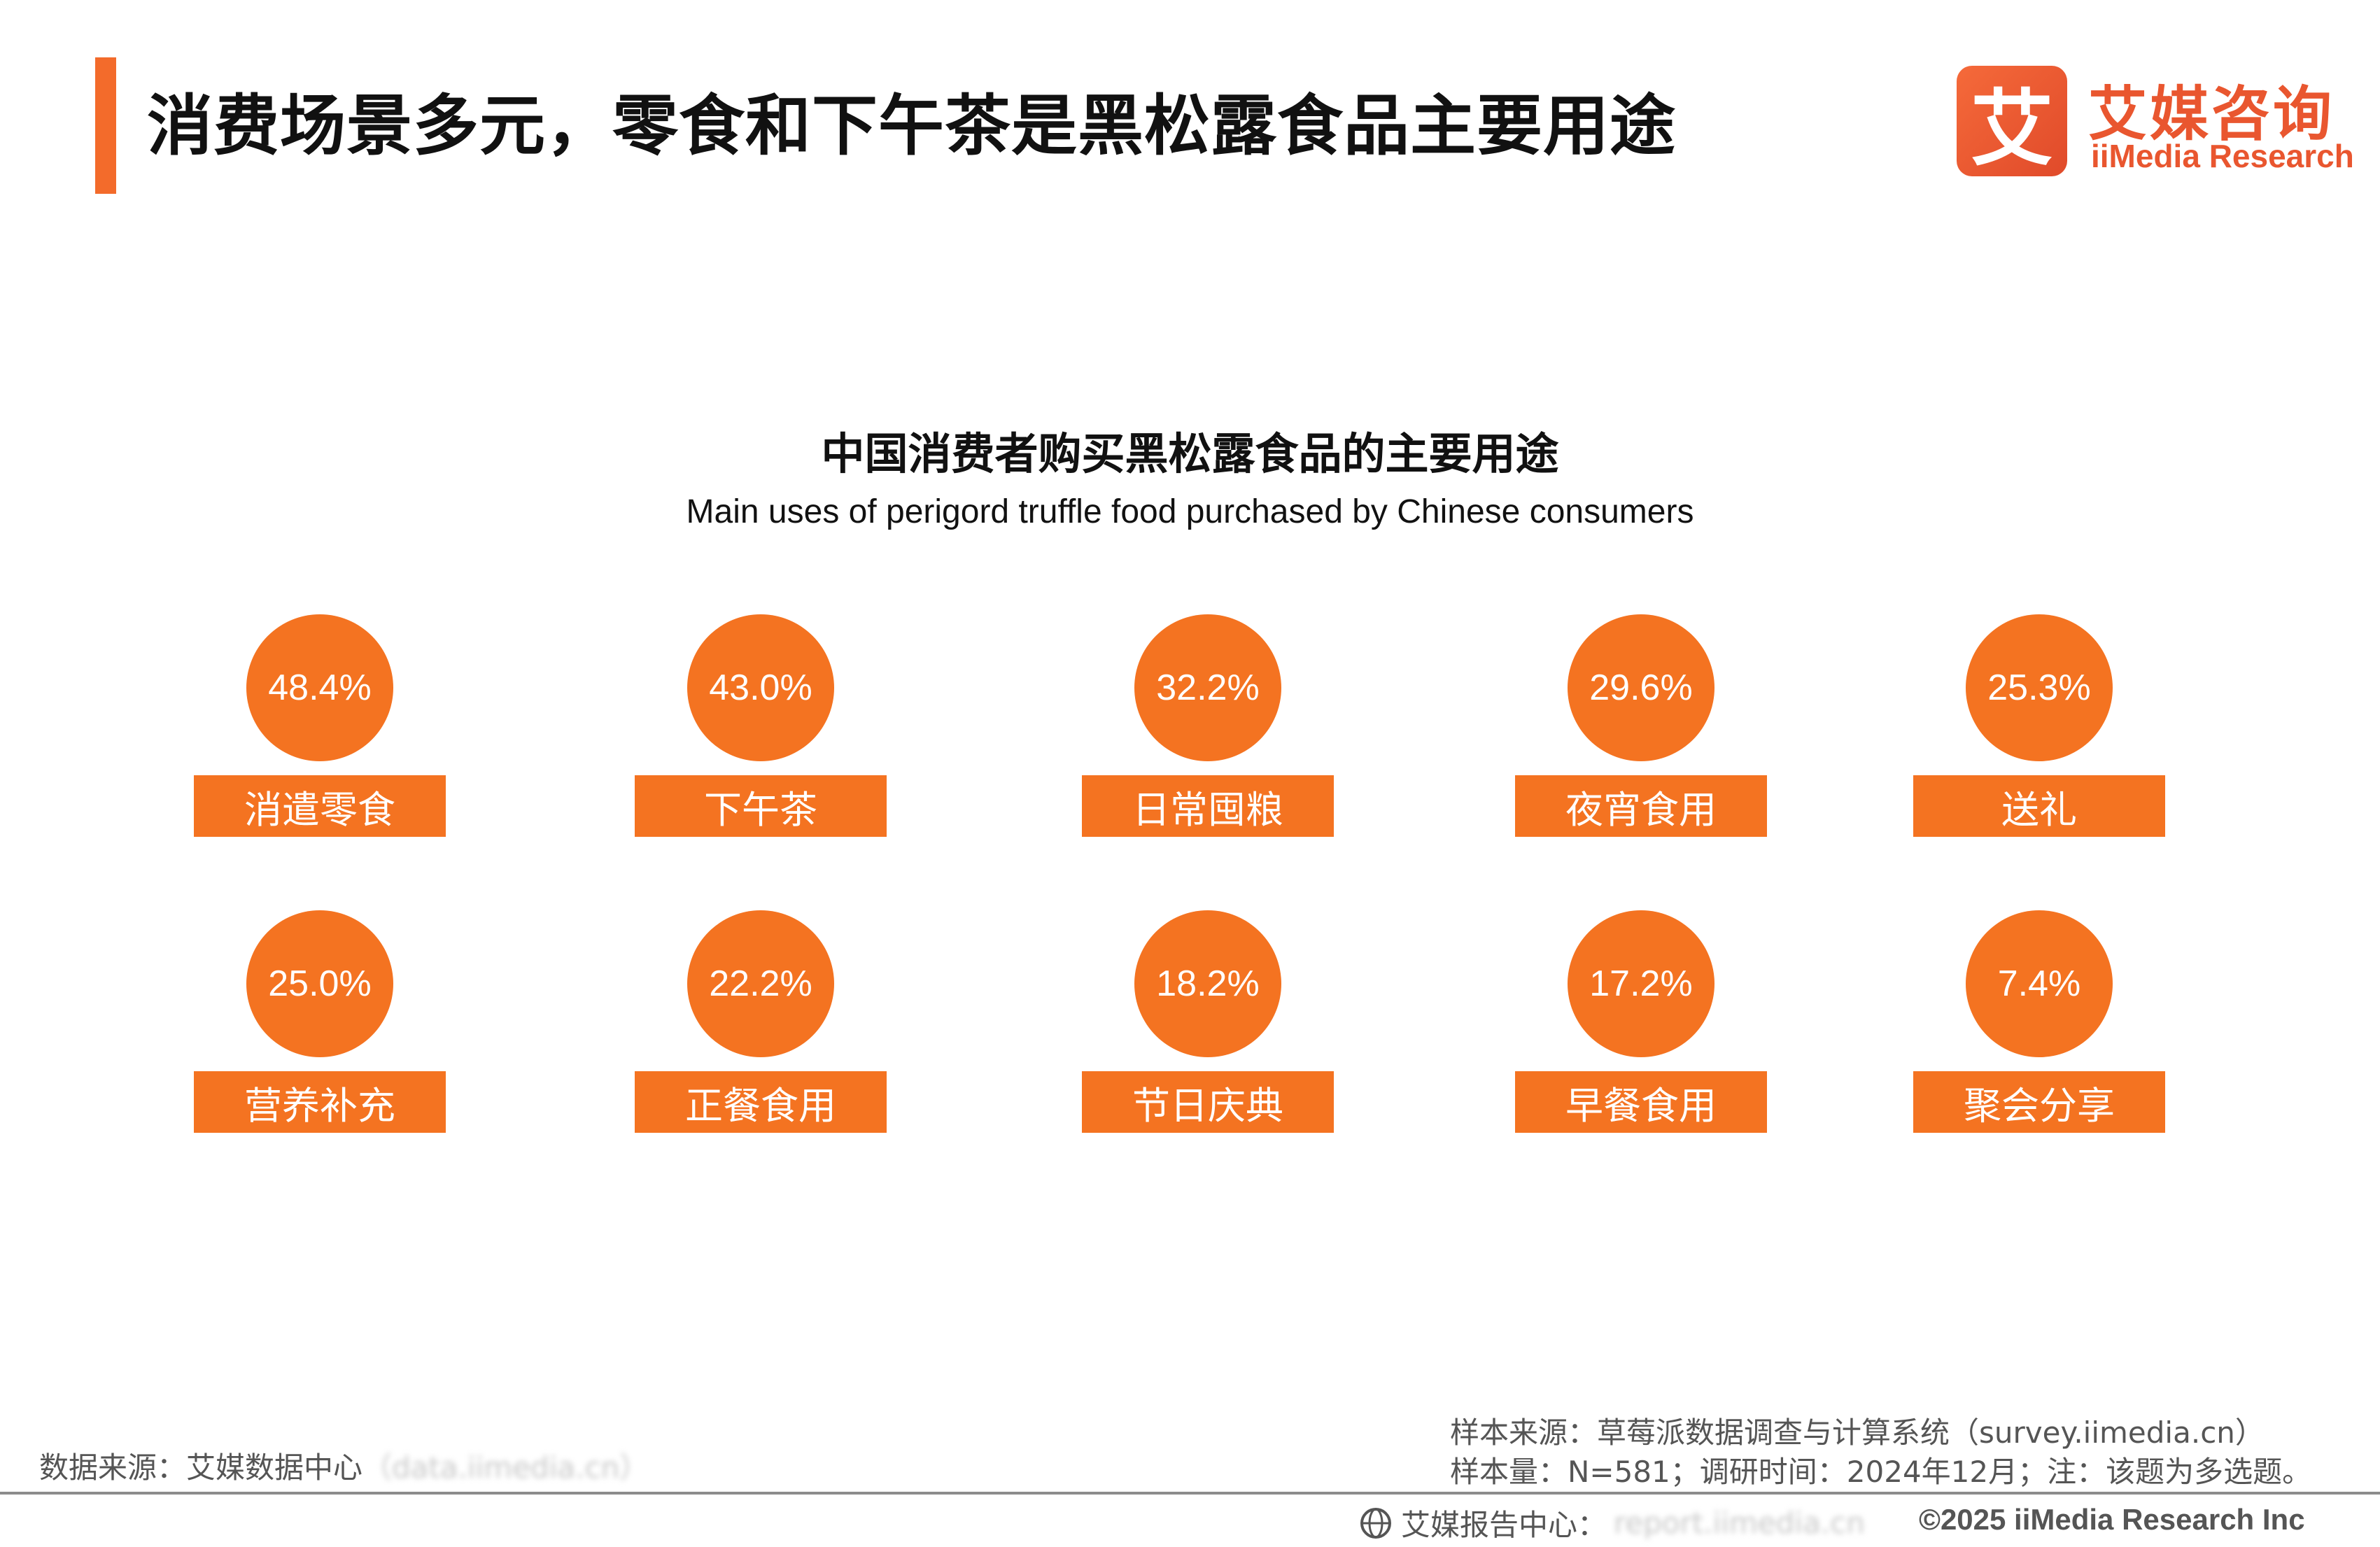  What do you see at coordinates (1641, 806) in the screenshot?
I see `category-label: 夜宵食用` at bounding box center [1641, 806].